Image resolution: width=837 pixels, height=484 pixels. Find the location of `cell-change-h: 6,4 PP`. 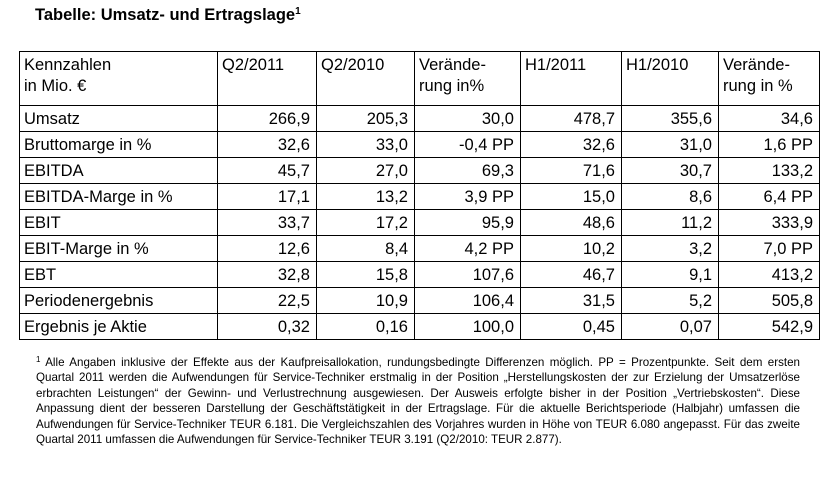

cell-change-h: 6,4 PP is located at coordinates (769, 196).